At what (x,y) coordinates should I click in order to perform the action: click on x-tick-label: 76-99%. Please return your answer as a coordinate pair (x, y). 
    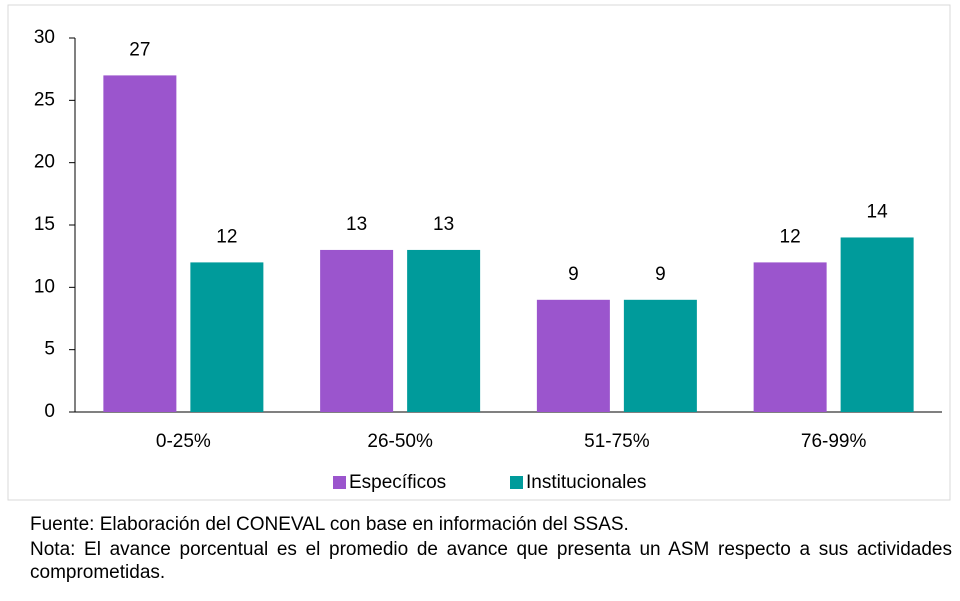
    Looking at the image, I should click on (834, 441).